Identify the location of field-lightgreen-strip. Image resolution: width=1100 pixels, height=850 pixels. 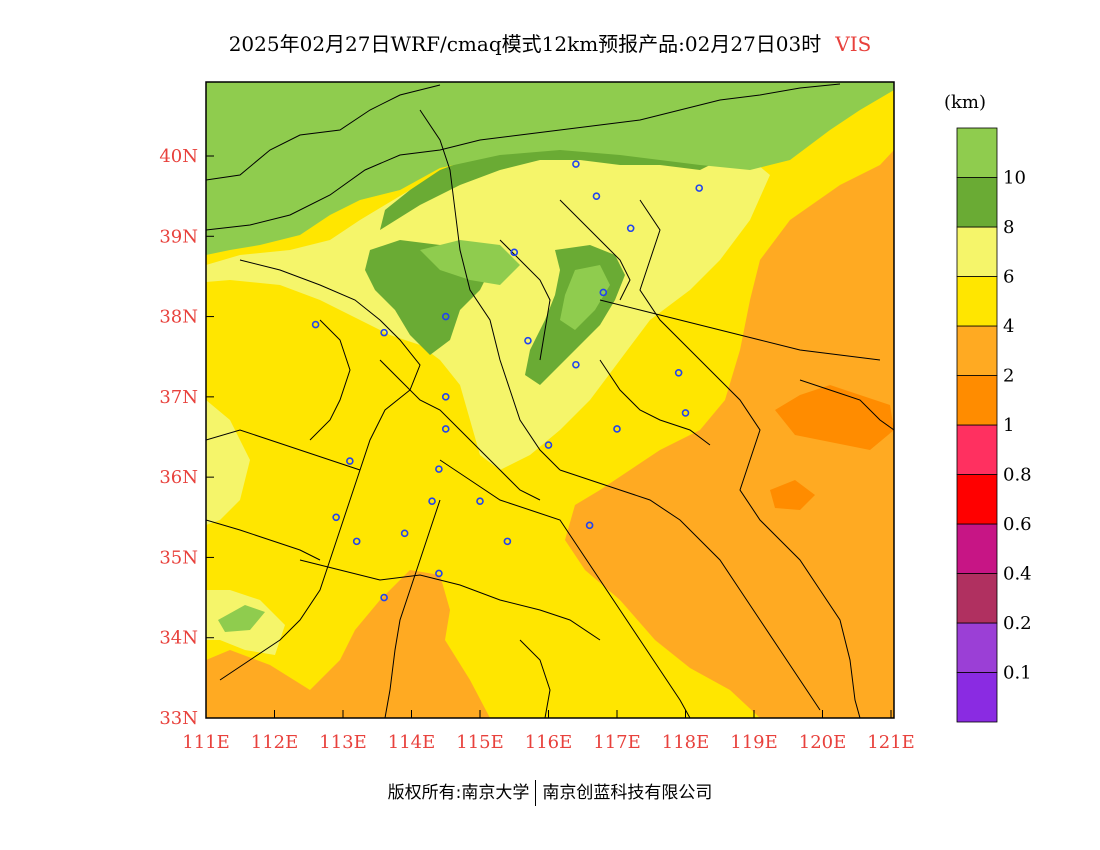
(585, 297).